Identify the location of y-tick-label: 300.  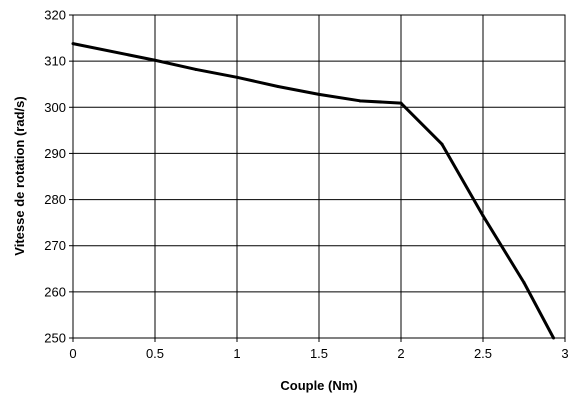
(55, 107).